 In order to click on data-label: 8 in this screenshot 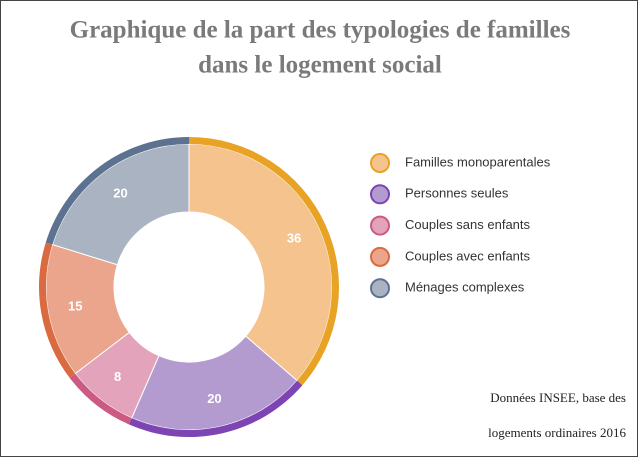, I will do `click(117, 376)`.